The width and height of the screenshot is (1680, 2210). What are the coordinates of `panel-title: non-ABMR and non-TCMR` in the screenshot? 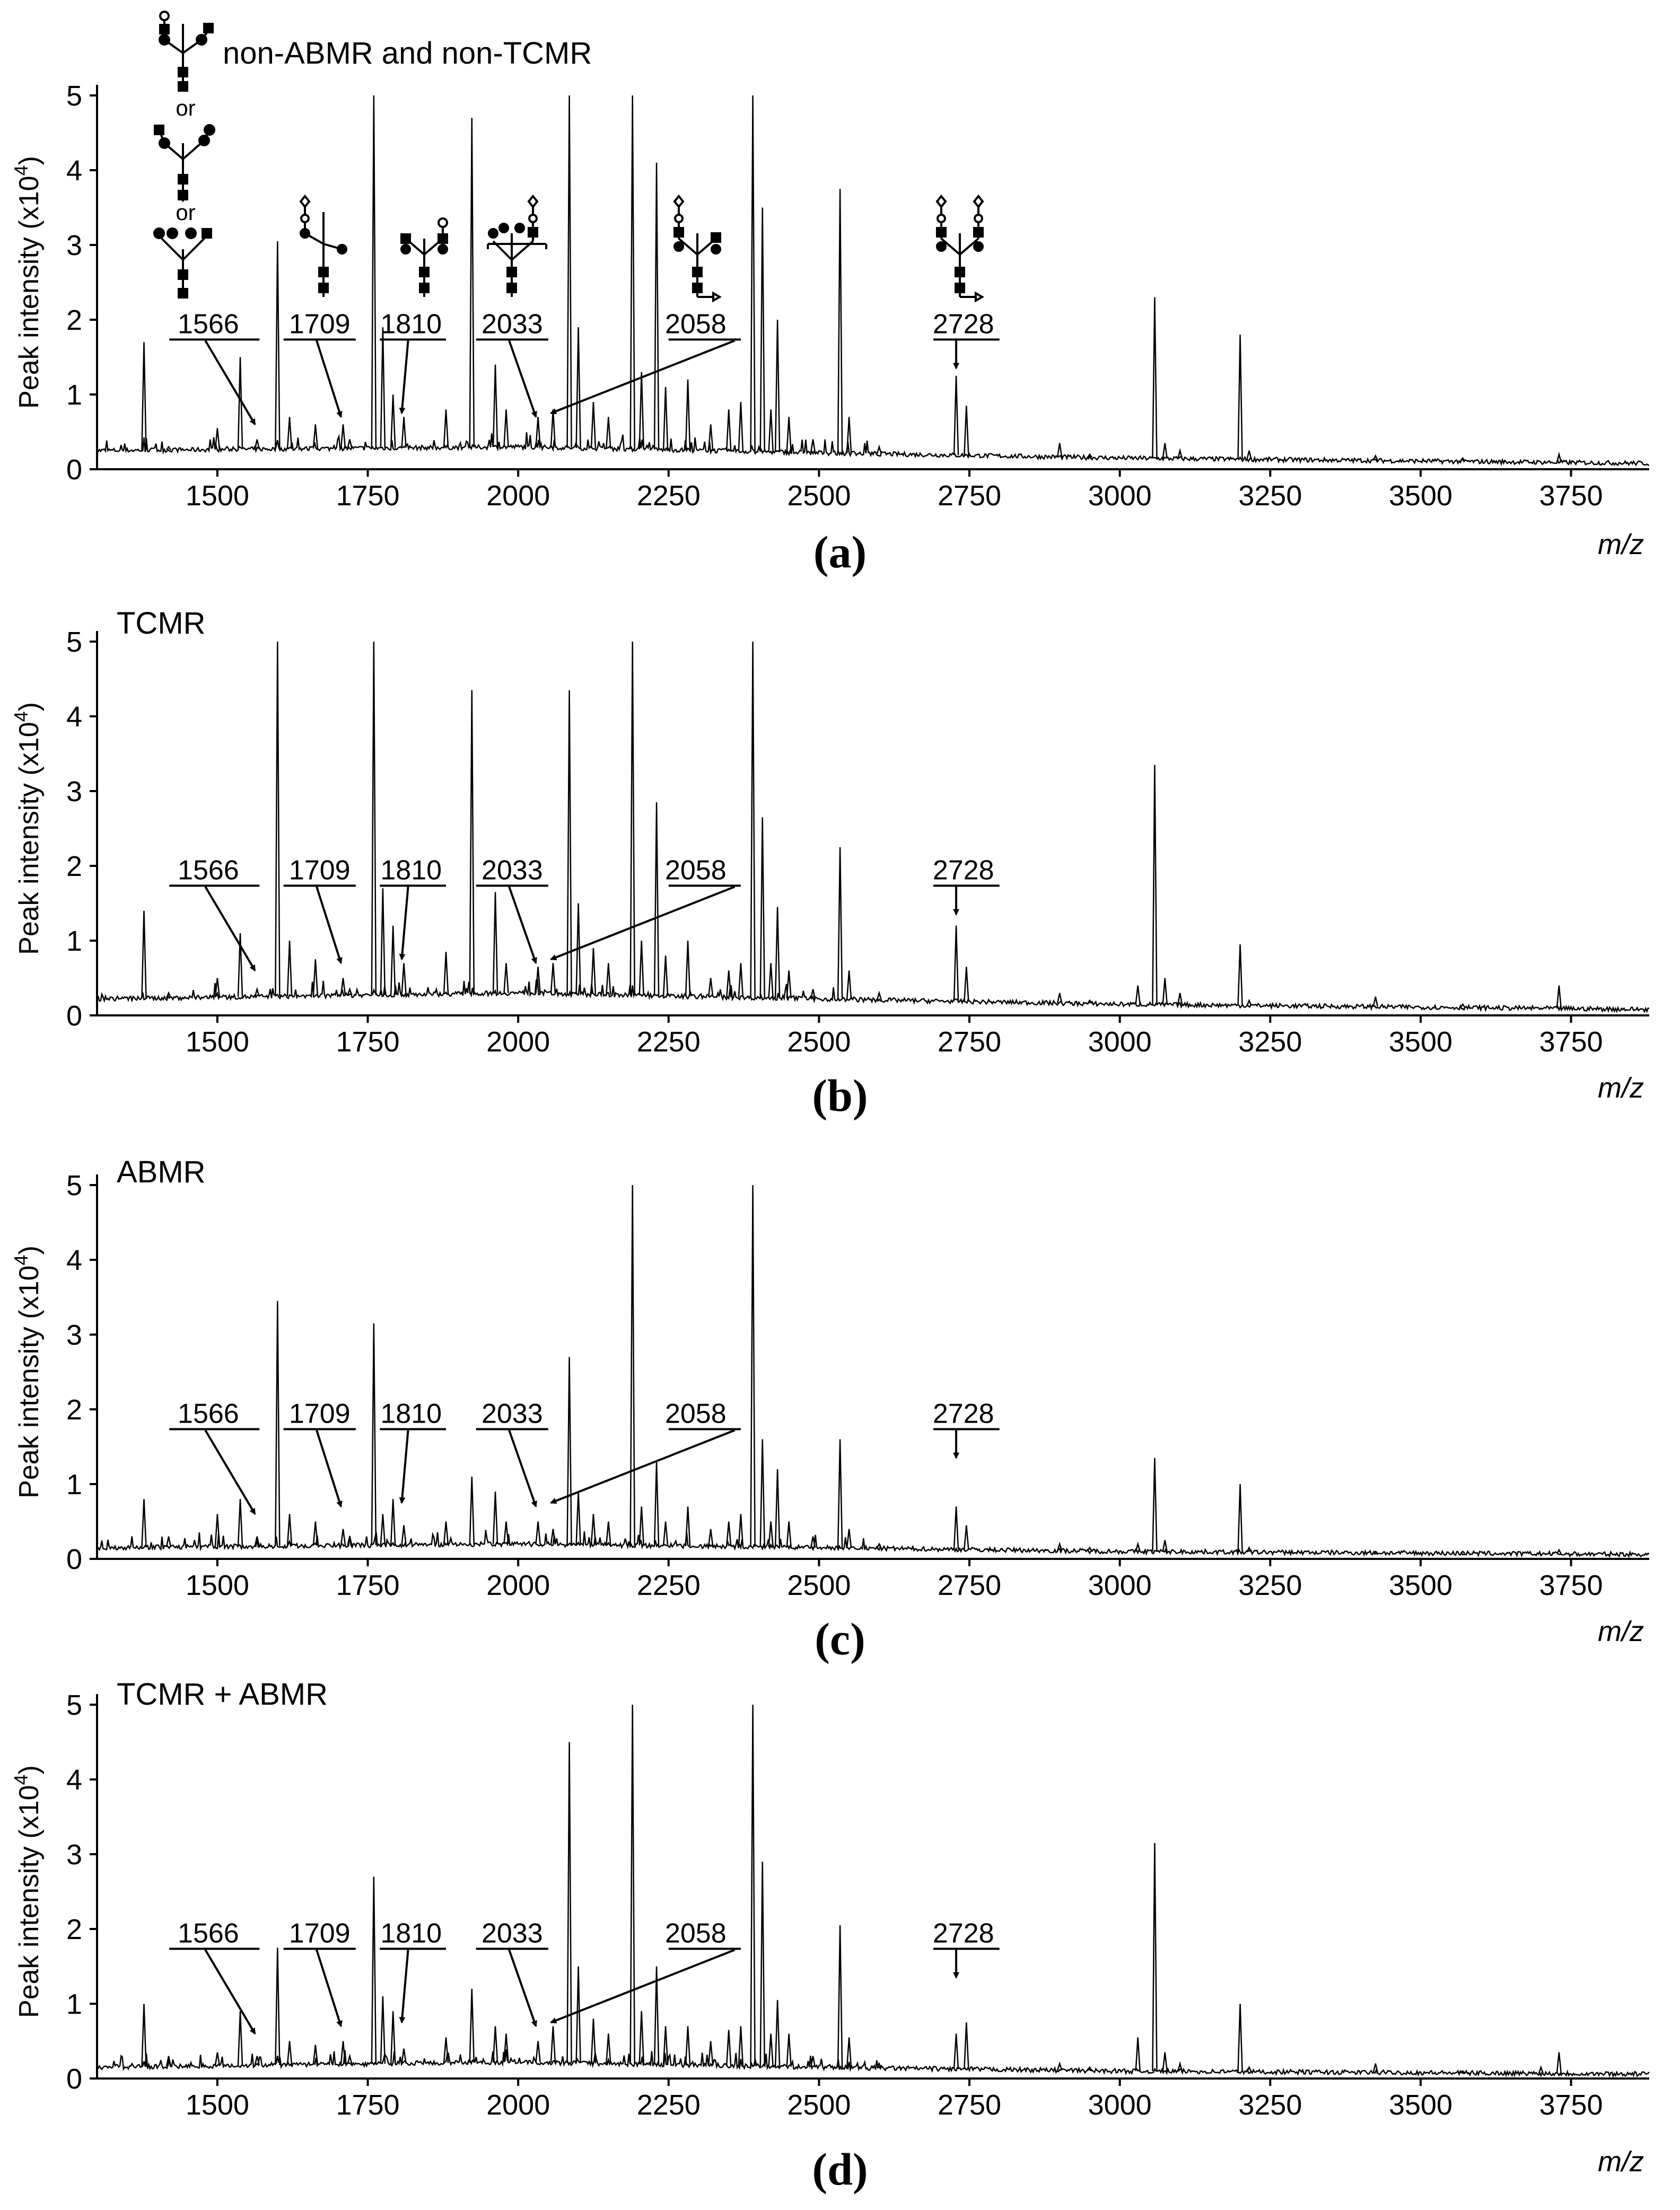 It's located at (407, 53).